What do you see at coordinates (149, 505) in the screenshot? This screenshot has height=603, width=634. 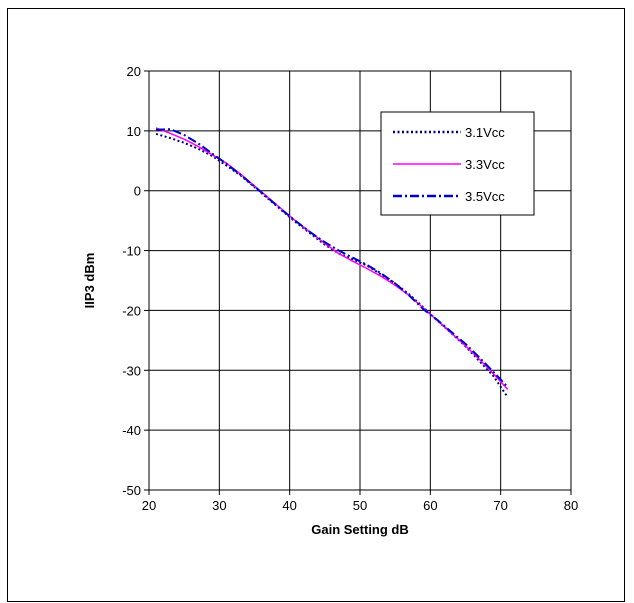 I see `x-tick-label: 20` at bounding box center [149, 505].